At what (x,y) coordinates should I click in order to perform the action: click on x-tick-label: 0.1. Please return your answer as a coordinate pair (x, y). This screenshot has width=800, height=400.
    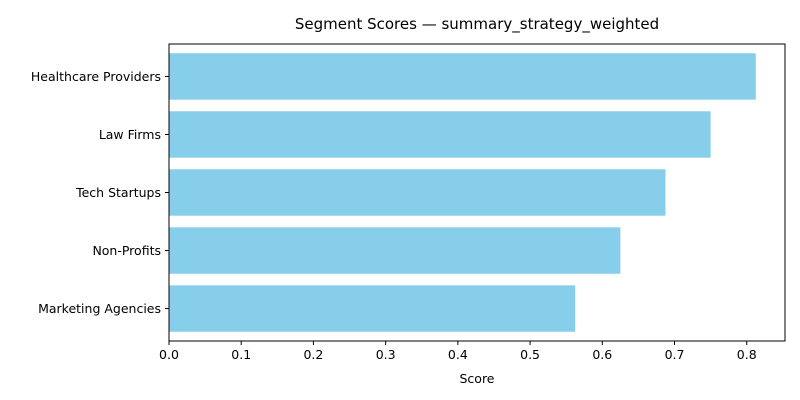
    Looking at the image, I should click on (241, 354).